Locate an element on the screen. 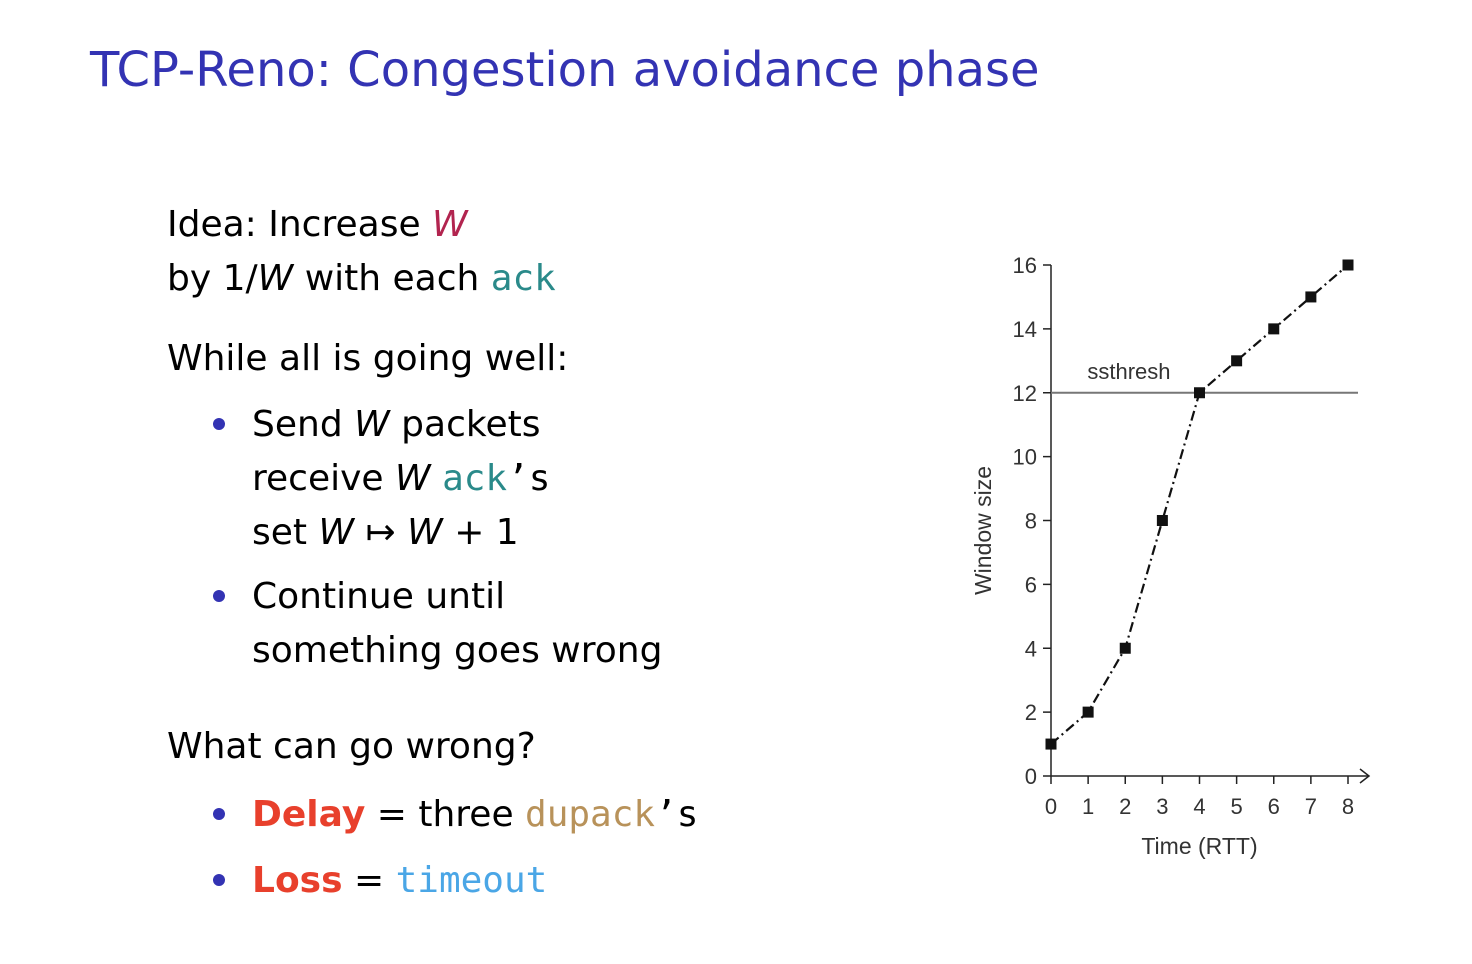 The image size is (1472, 964). b1-l3-w2: W is located at coordinates (425, 532).